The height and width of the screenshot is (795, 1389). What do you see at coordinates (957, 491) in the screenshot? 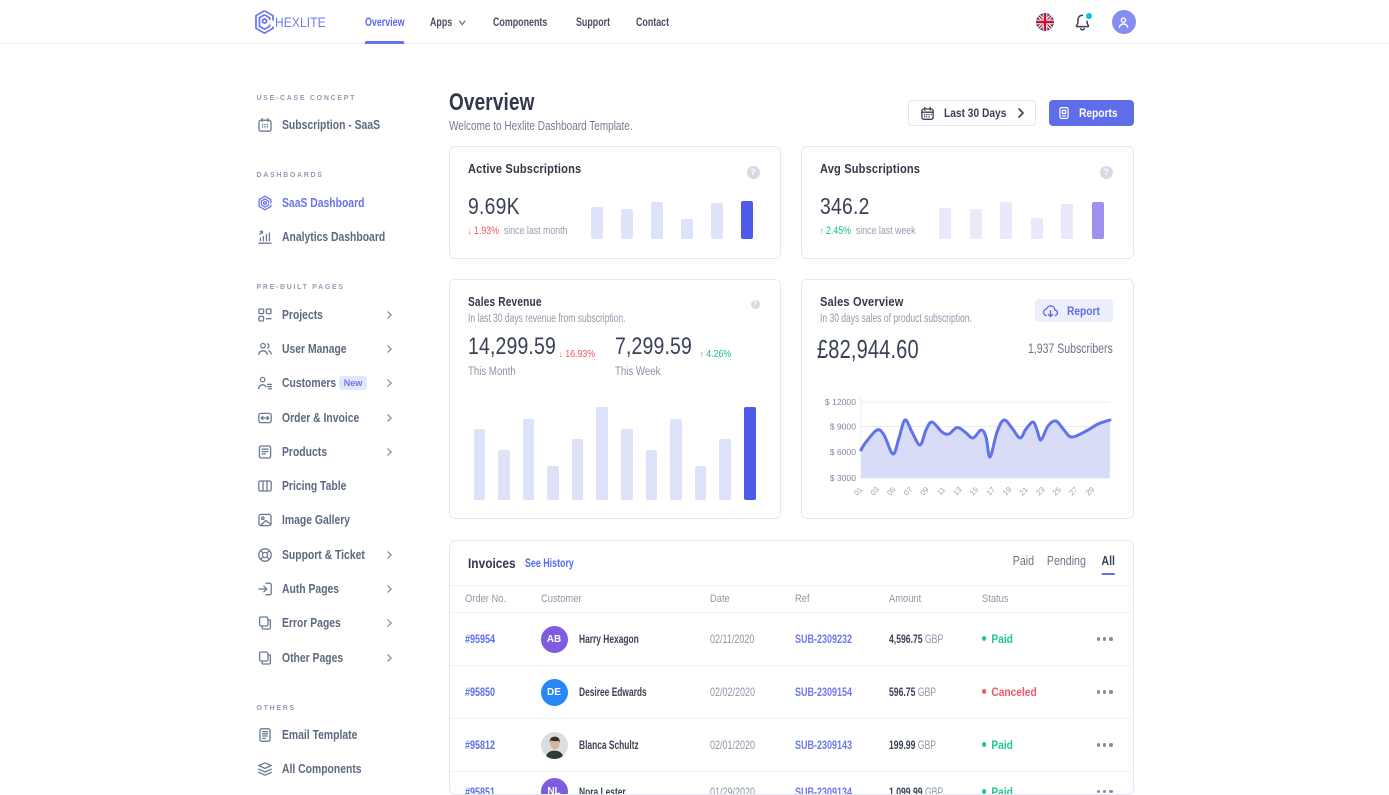
I see `svg-text: 13` at bounding box center [957, 491].